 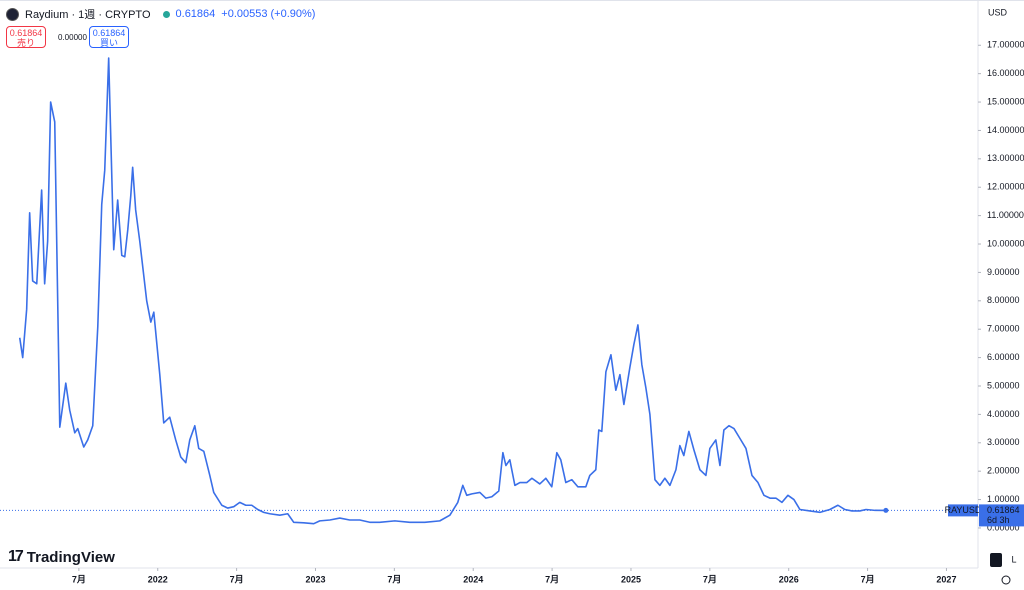 What do you see at coordinates (1003, 300) in the screenshot?
I see `y-tick-label: 8.00000` at bounding box center [1003, 300].